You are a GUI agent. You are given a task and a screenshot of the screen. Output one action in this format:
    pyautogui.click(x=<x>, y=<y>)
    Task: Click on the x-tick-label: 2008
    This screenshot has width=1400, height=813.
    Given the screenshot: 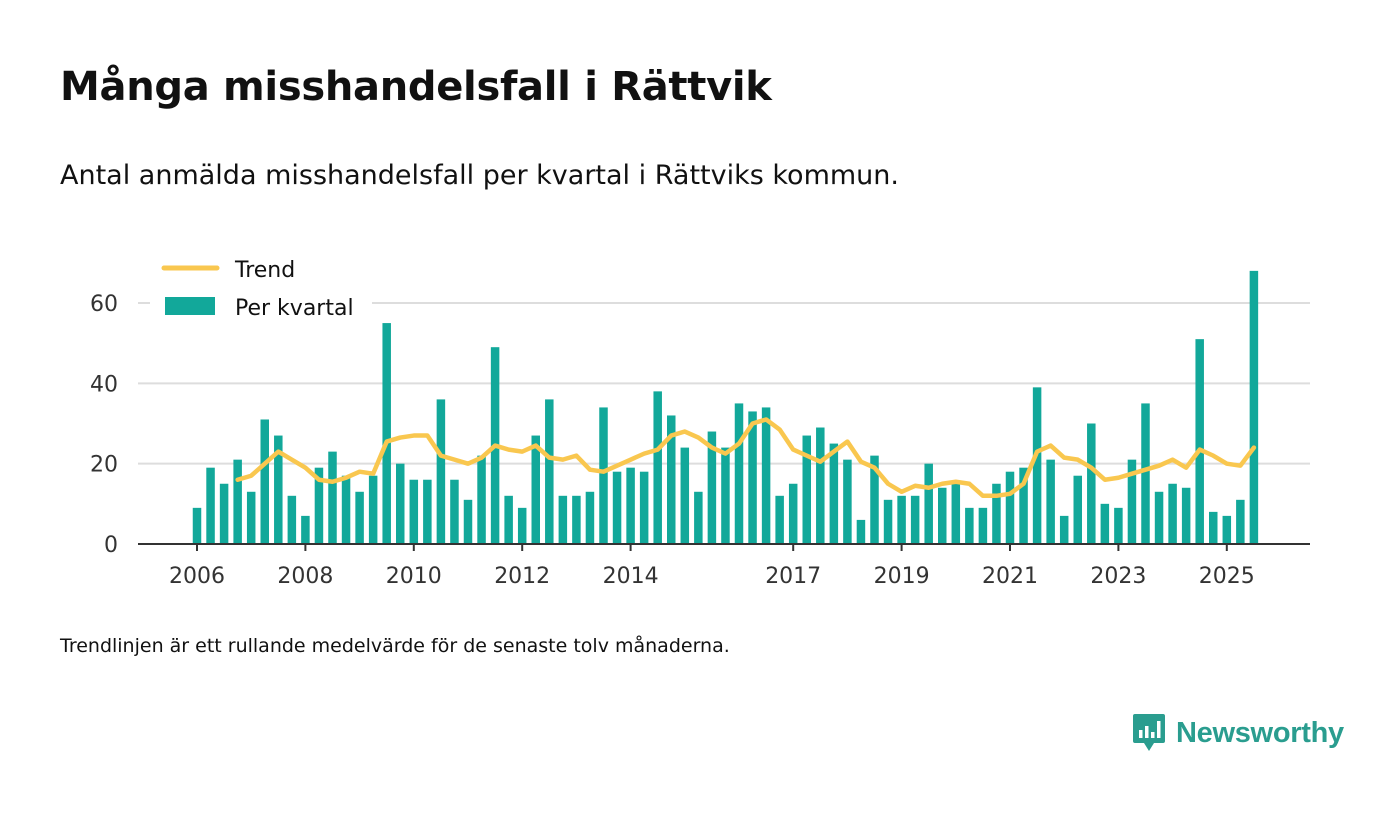 What is the action you would take?
    pyautogui.click(x=305, y=576)
    